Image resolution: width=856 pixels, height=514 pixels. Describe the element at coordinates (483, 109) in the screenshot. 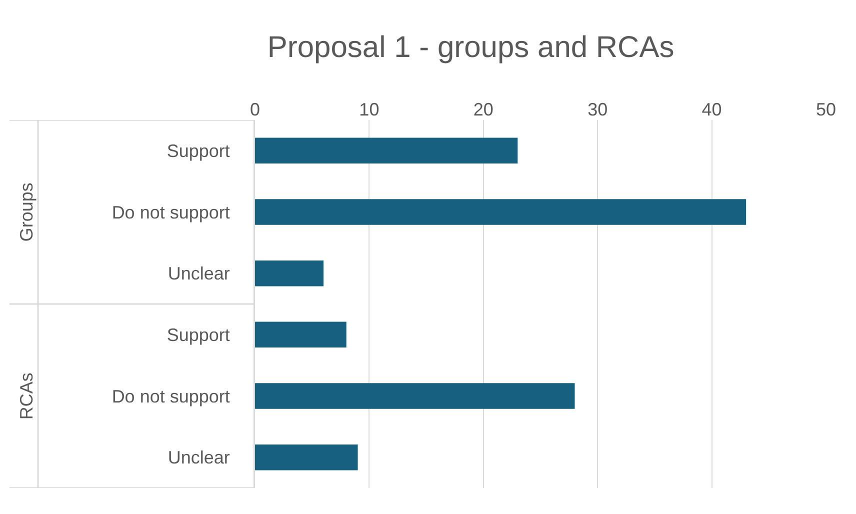

I see `x-tick-label: 20` at that location.